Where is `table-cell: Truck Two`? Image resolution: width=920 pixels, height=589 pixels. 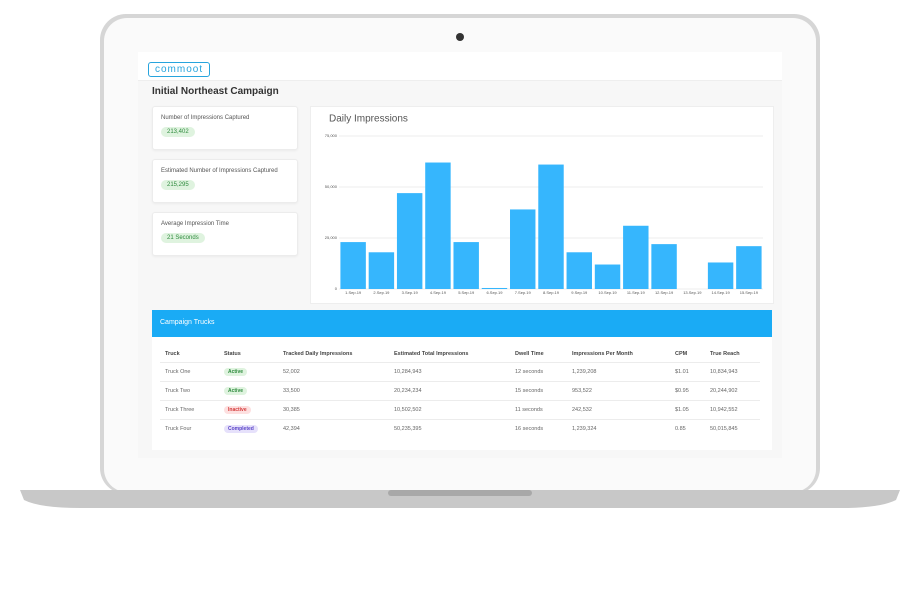 table-cell: Truck Two is located at coordinates (178, 391).